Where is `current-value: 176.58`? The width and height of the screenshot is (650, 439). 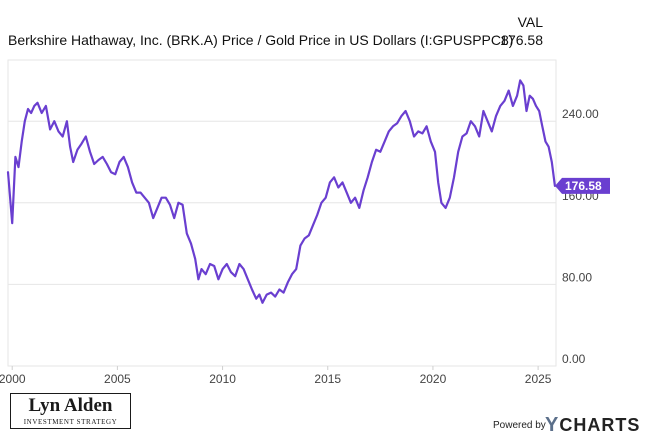
current-value: 176.58 is located at coordinates (521, 40).